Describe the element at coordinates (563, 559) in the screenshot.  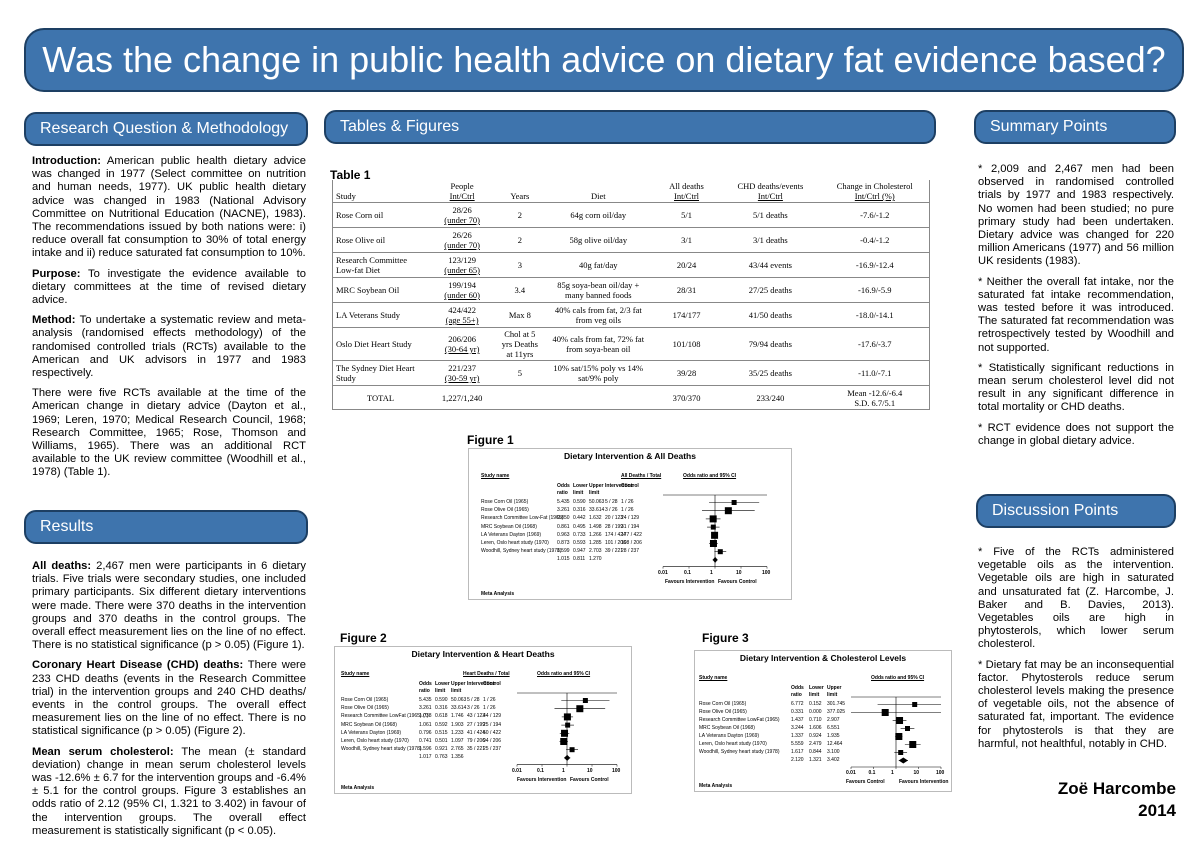
I see `forest-overall-value: 1.015` at that location.